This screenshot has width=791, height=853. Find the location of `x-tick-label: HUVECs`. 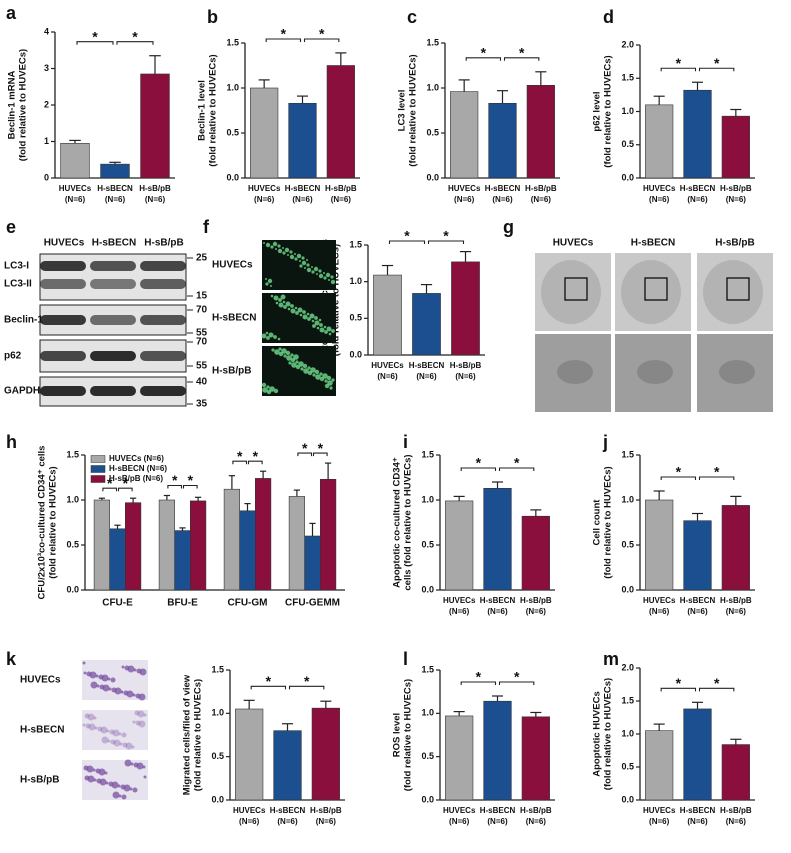

x-tick-label: HUVECs is located at coordinates (659, 188).